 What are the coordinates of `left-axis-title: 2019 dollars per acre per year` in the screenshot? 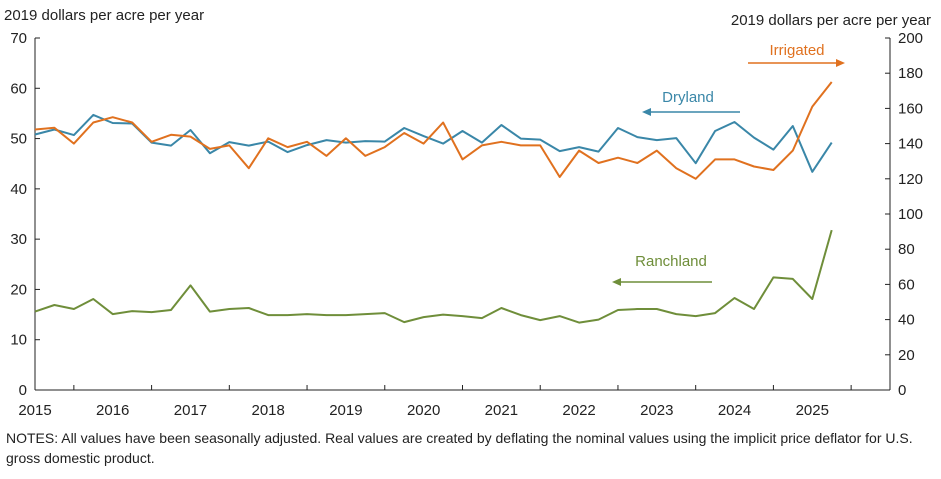 It's located at (104, 15).